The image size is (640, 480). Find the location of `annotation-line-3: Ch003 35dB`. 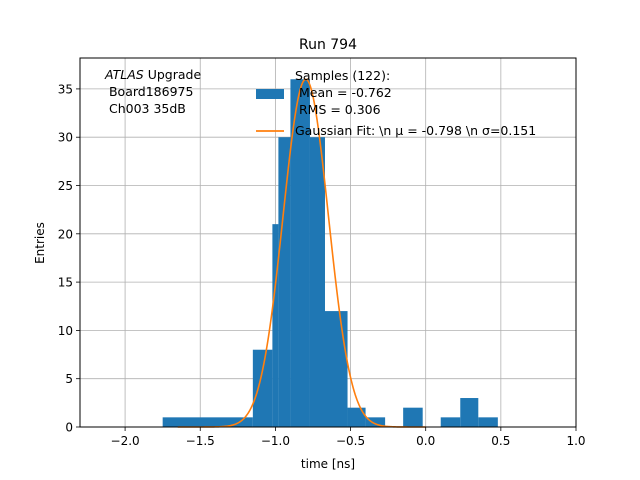

annotation-line-3: Ch003 35dB is located at coordinates (145, 108).